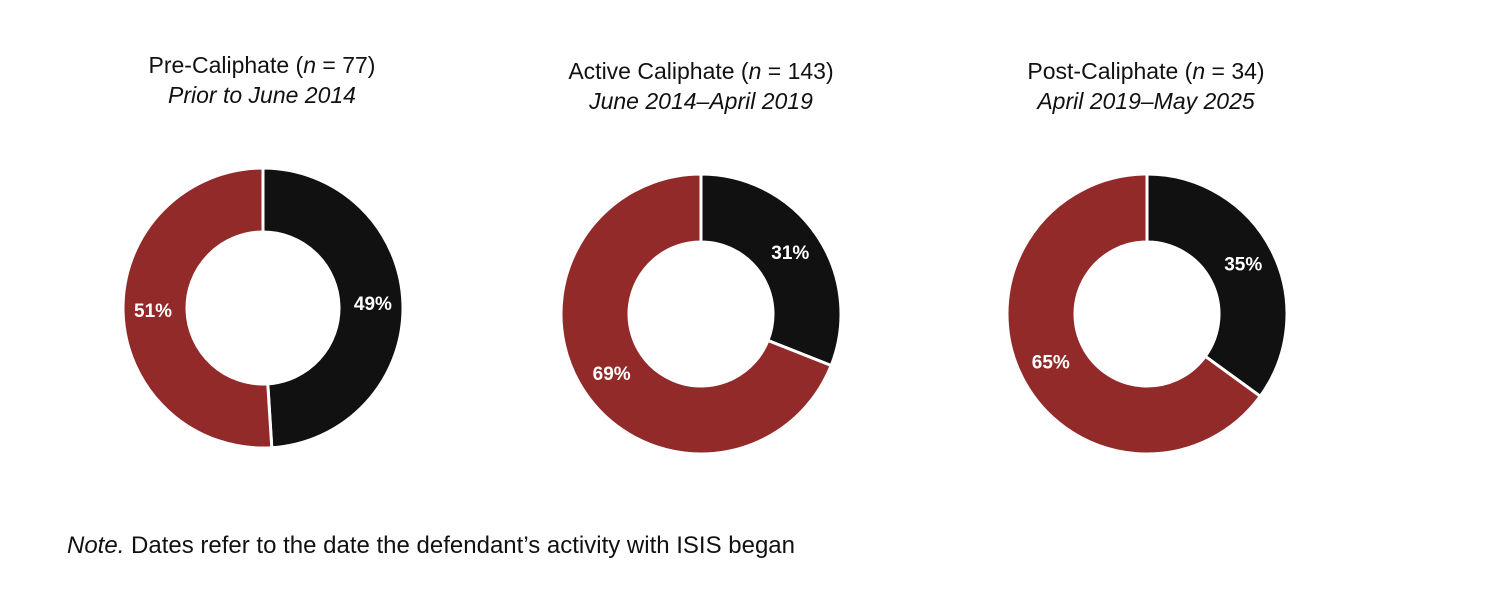 This screenshot has height=608, width=1512. Describe the element at coordinates (373, 304) in the screenshot. I see `slice-label: 49%` at that location.